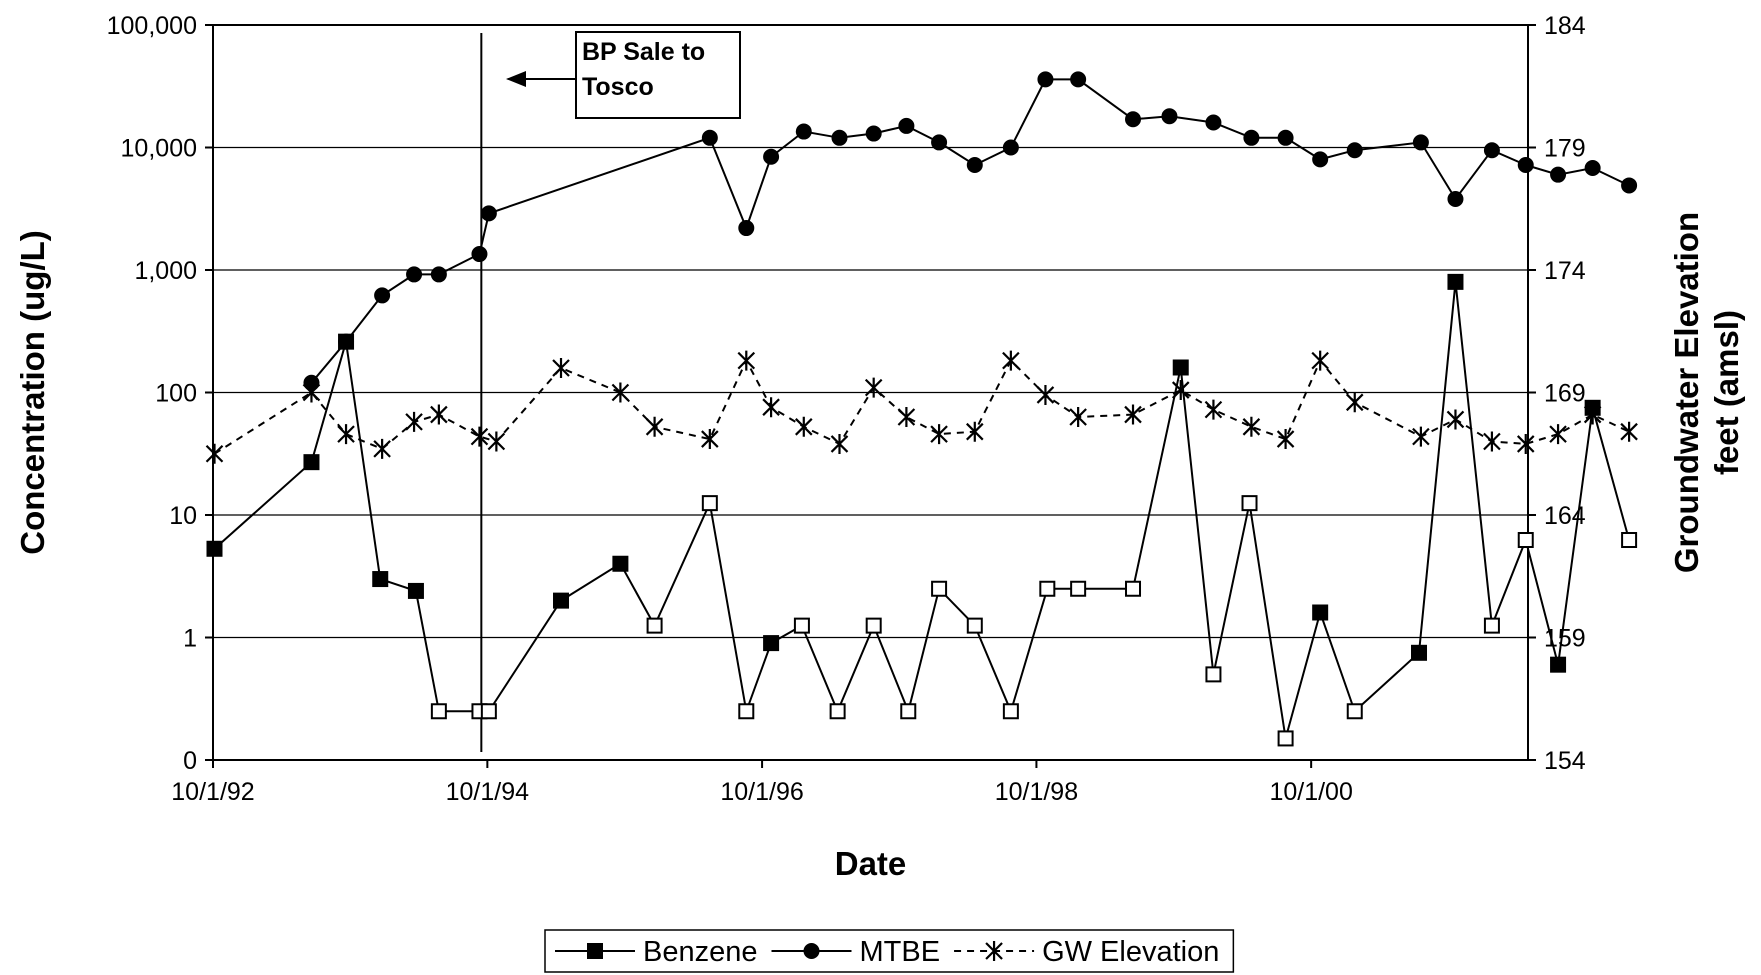 This screenshot has height=975, width=1761. What do you see at coordinates (212, 792) in the screenshot?
I see `x-tick-label: 10/1/92` at bounding box center [212, 792].